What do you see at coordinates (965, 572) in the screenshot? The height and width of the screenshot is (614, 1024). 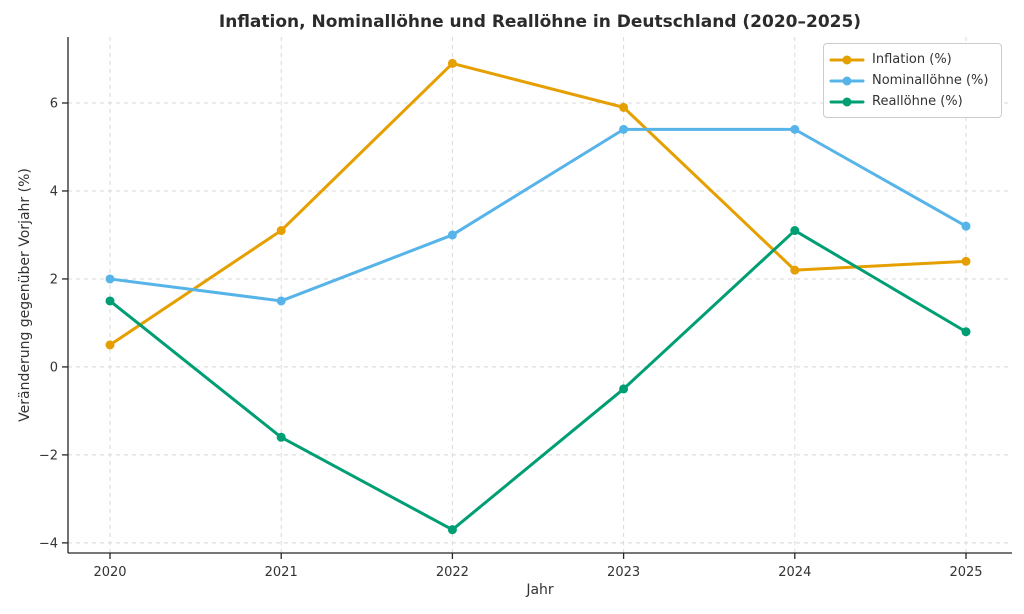 I see `x-tick-label: 2025` at bounding box center [965, 572].